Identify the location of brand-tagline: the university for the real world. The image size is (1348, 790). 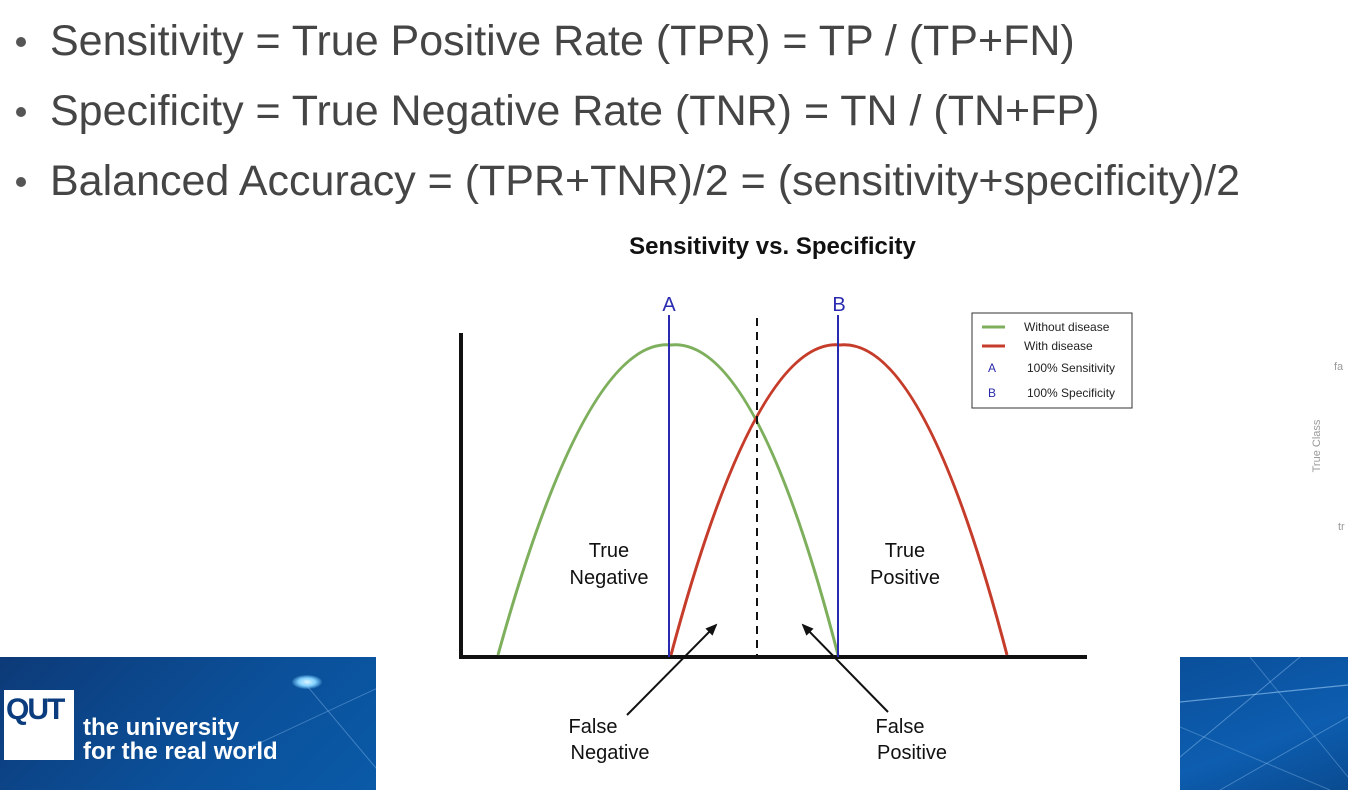
(180, 740).